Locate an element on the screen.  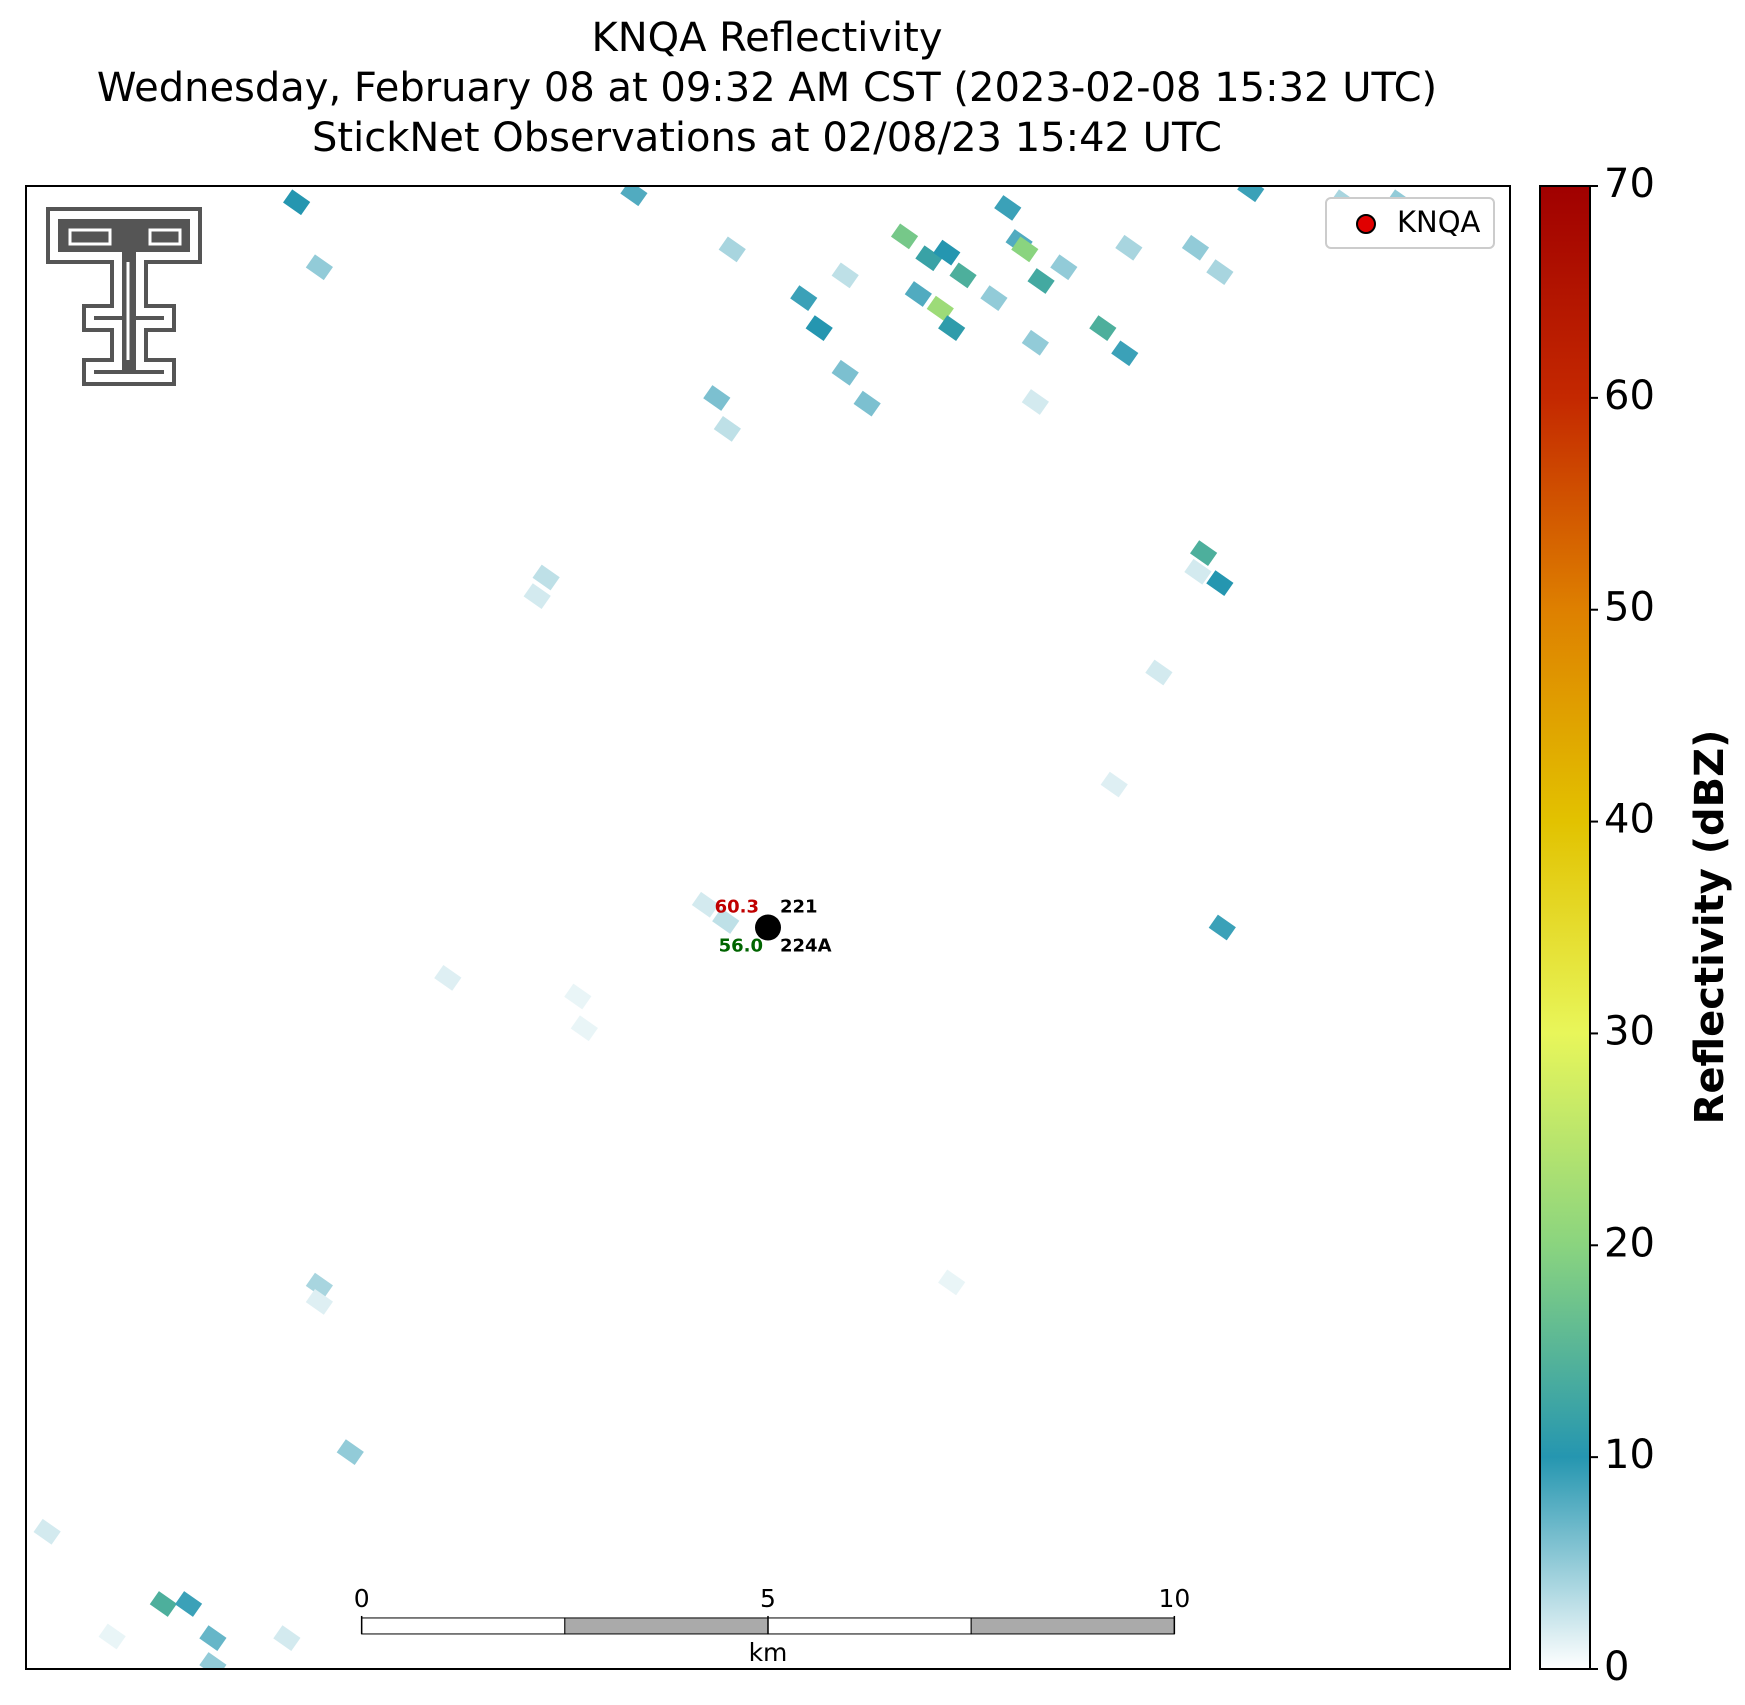
colorbar-tick-label: 50 is located at coordinates (1629, 608).